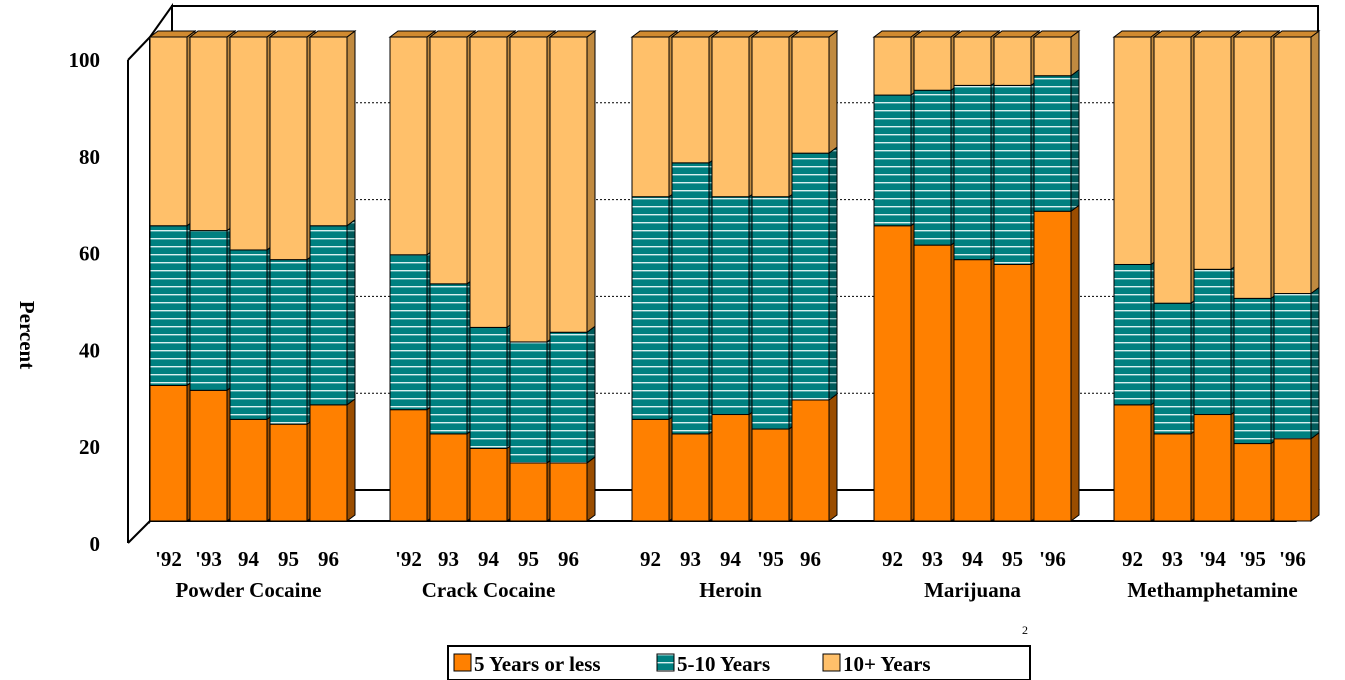 This screenshot has height=680, width=1345. What do you see at coordinates (89, 254) in the screenshot?
I see `y-tick-label: 60` at bounding box center [89, 254].